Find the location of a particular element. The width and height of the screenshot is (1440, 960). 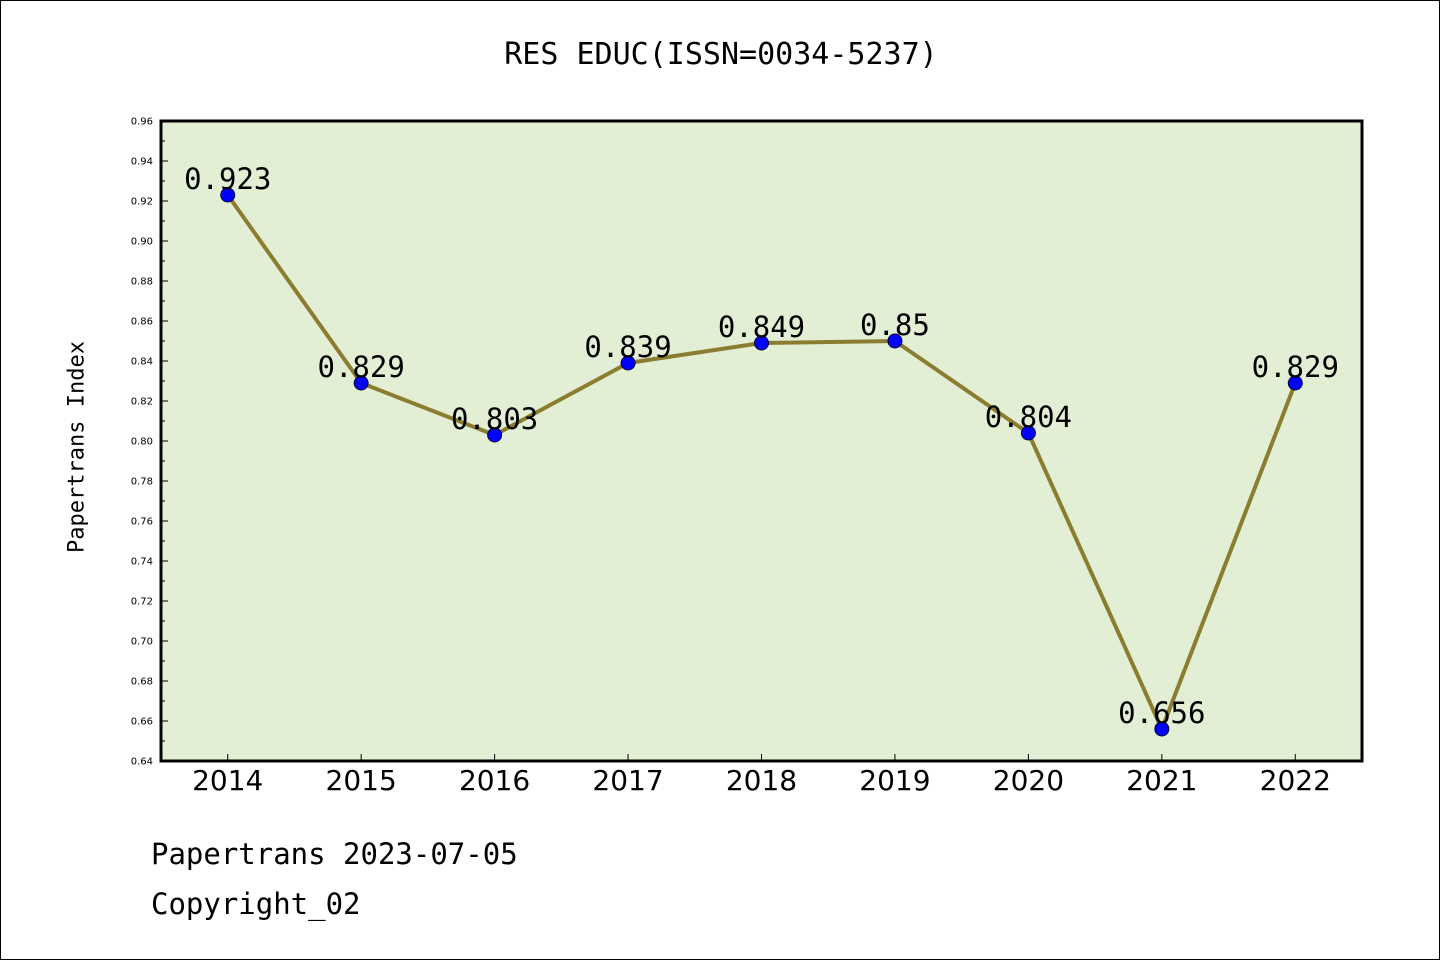

y-tick-label: 0.92 is located at coordinates (142, 202).